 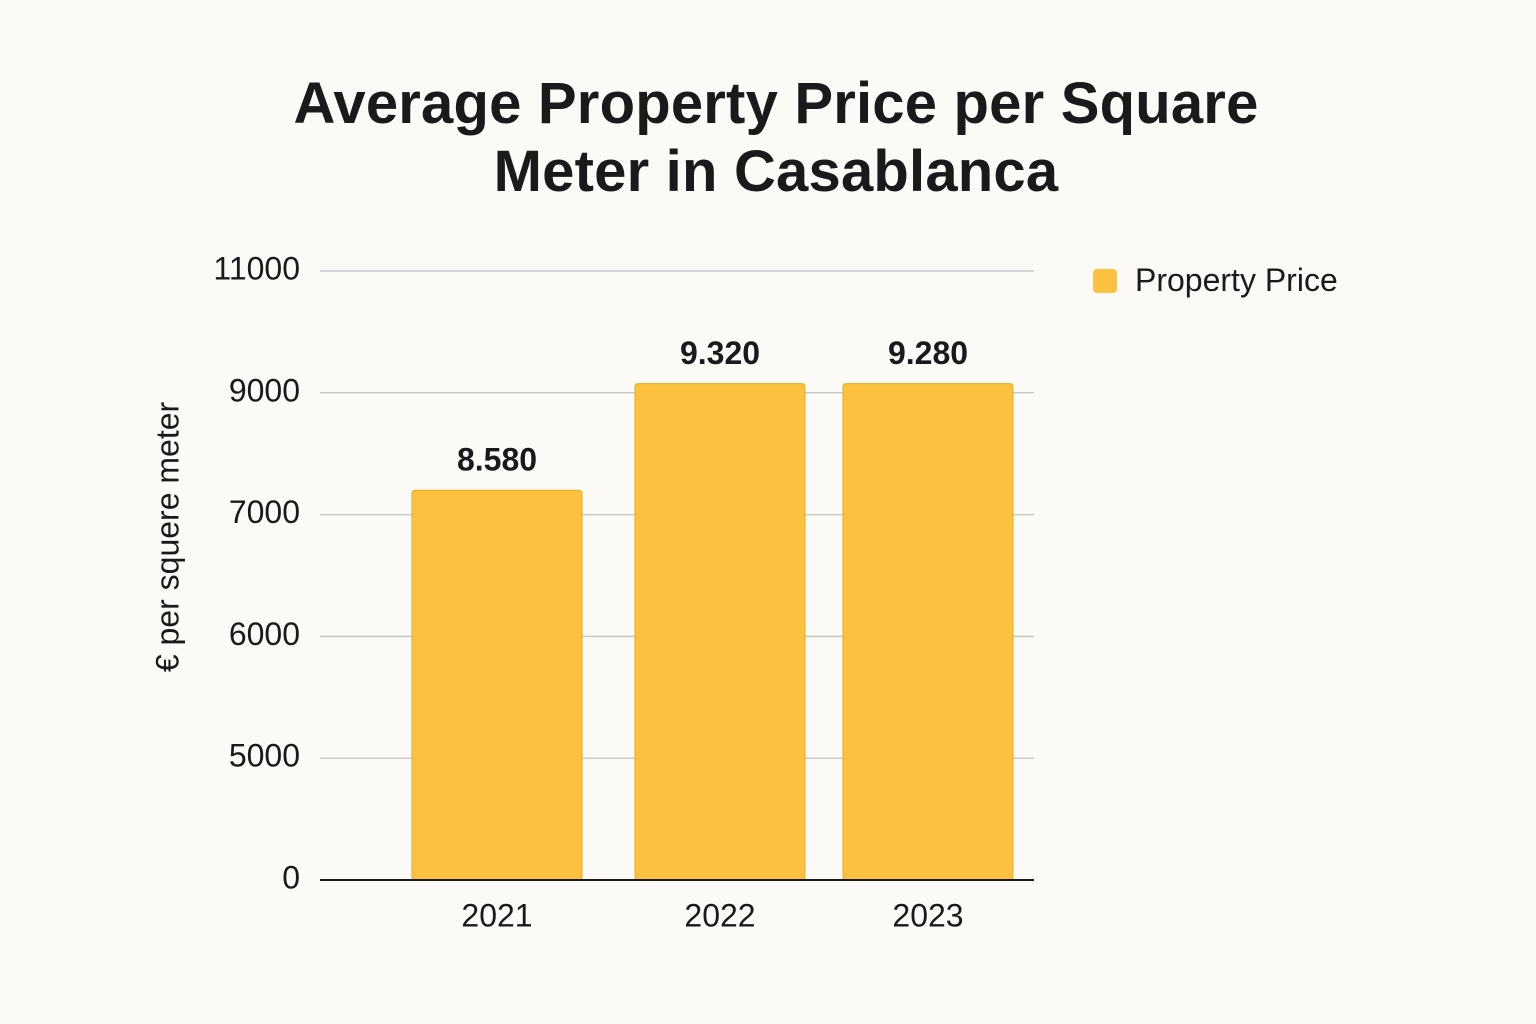 What do you see at coordinates (1236, 280) in the screenshot?
I see `legend-label-property-price: Property Price` at bounding box center [1236, 280].